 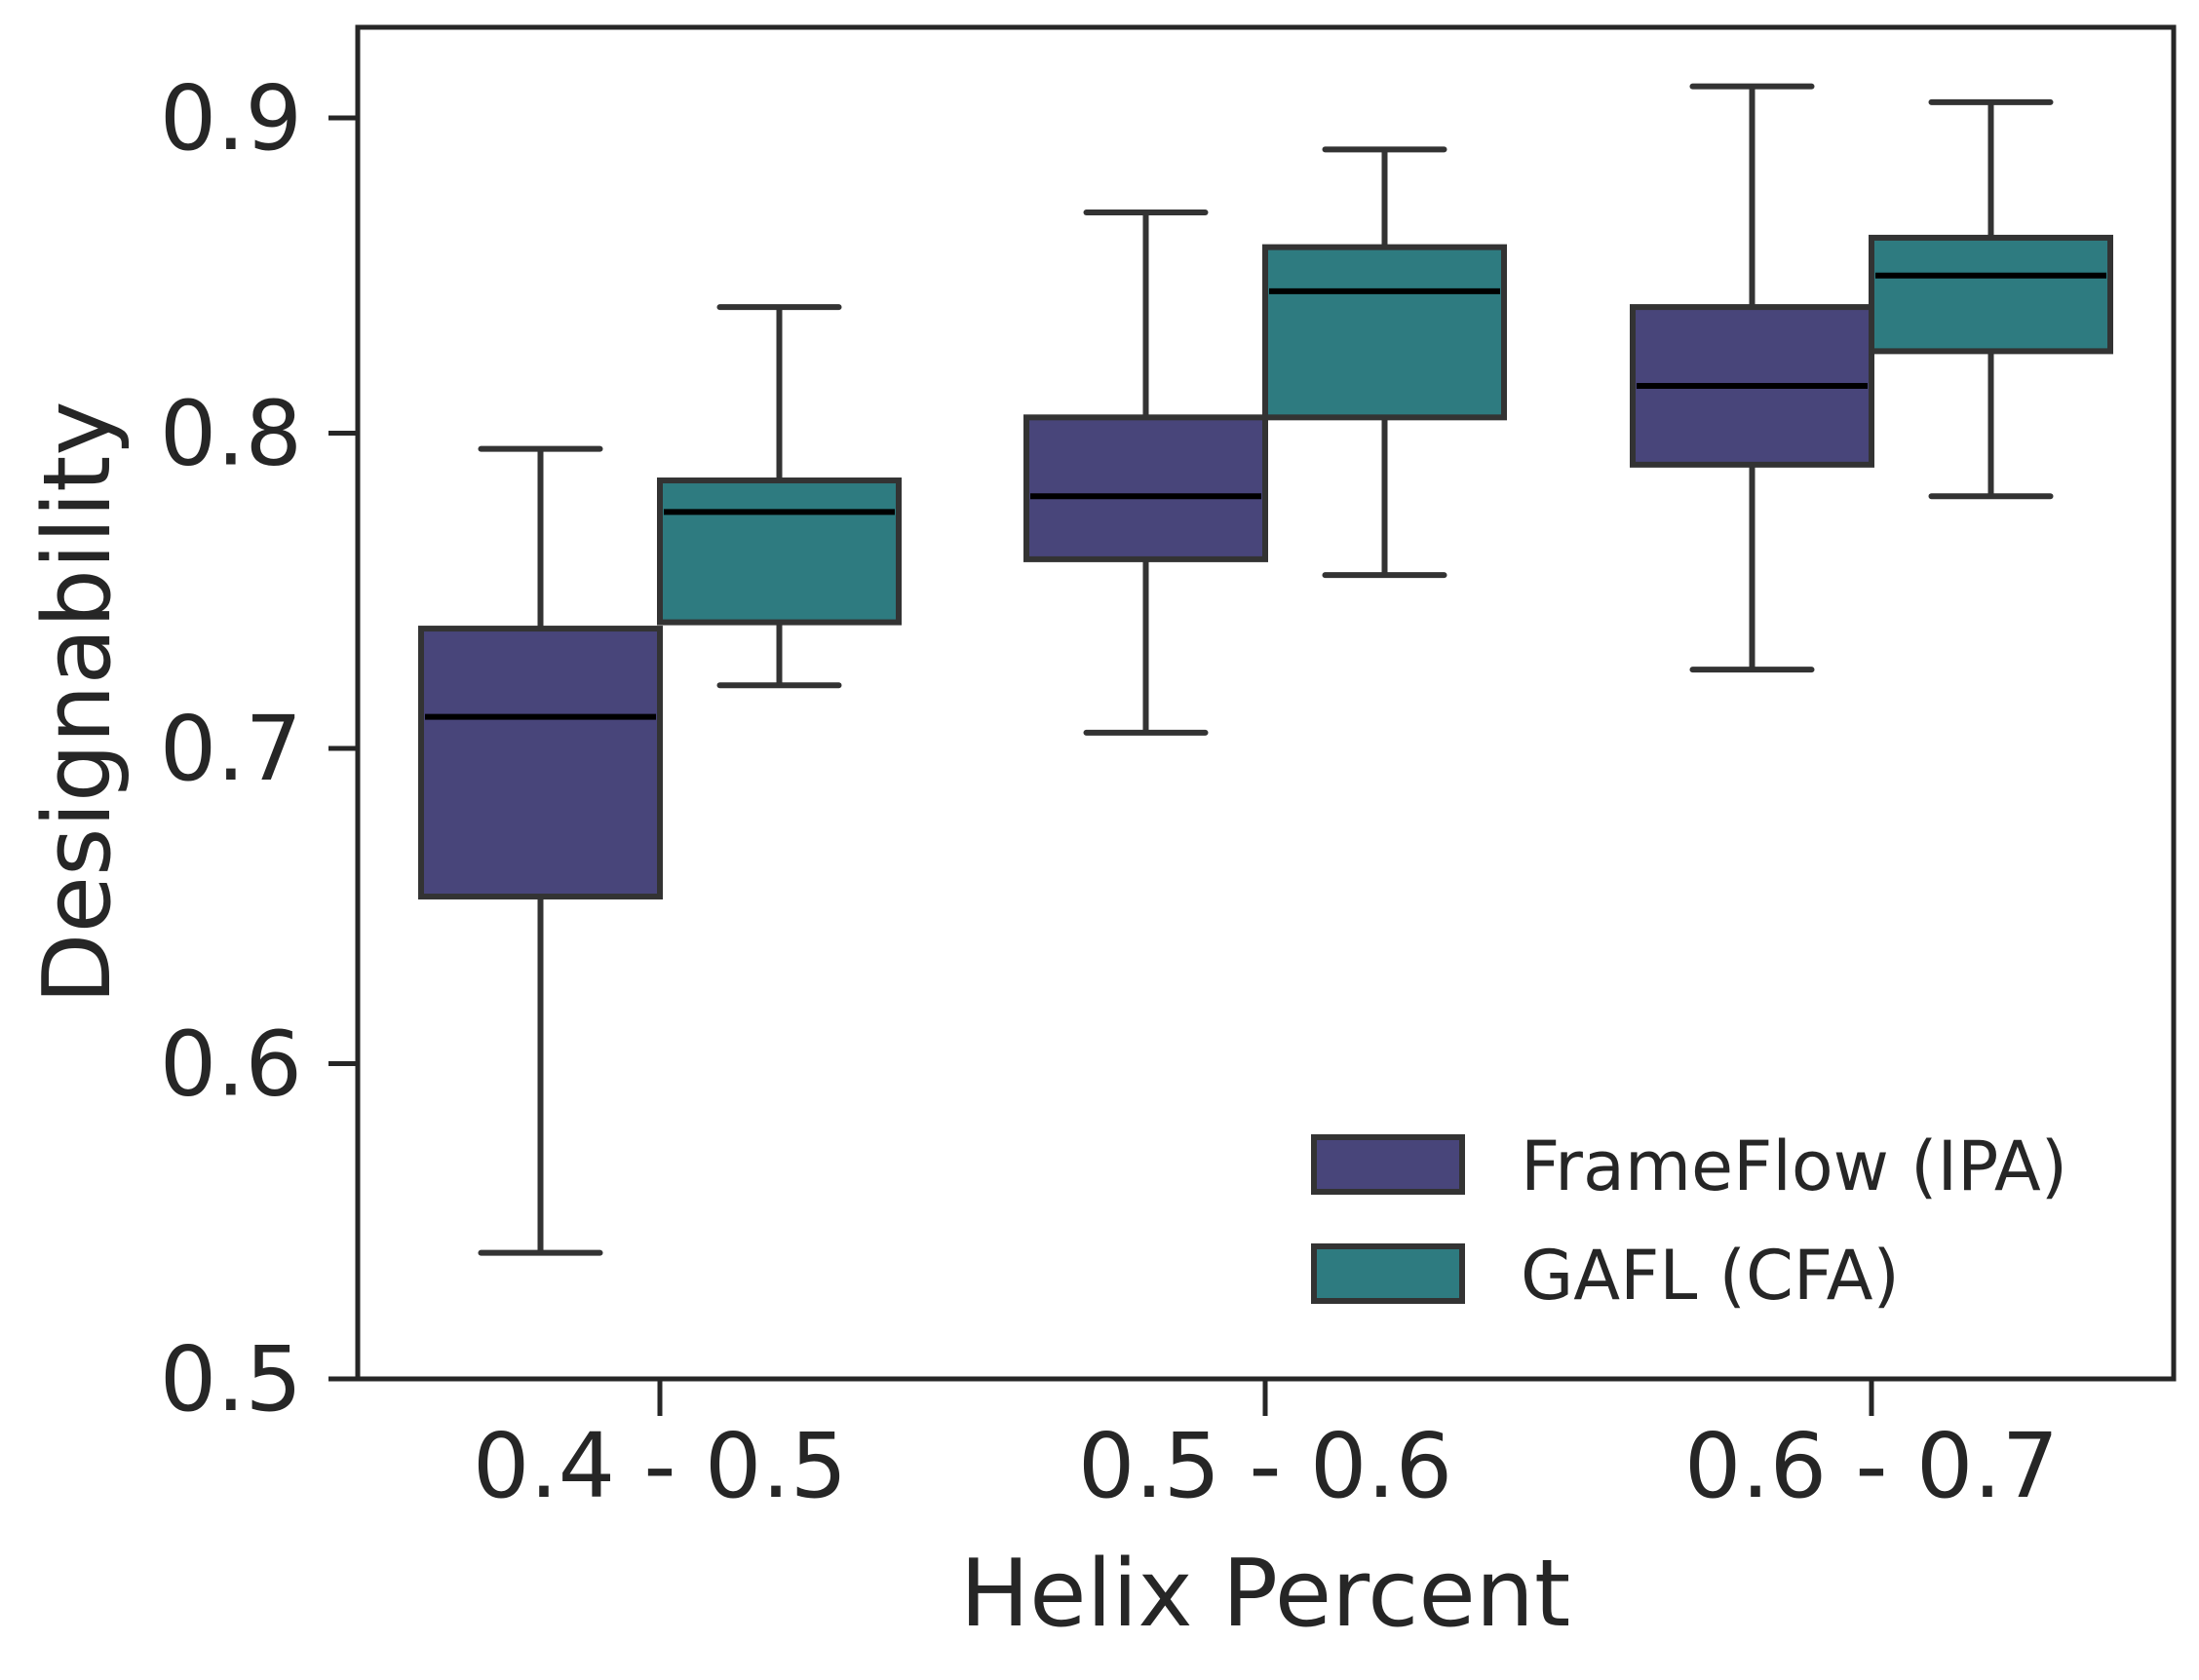 What do you see at coordinates (1689, 1221) in the screenshot?
I see `legend: FrameFlow (IPA) GAFL (CFA)` at bounding box center [1689, 1221].